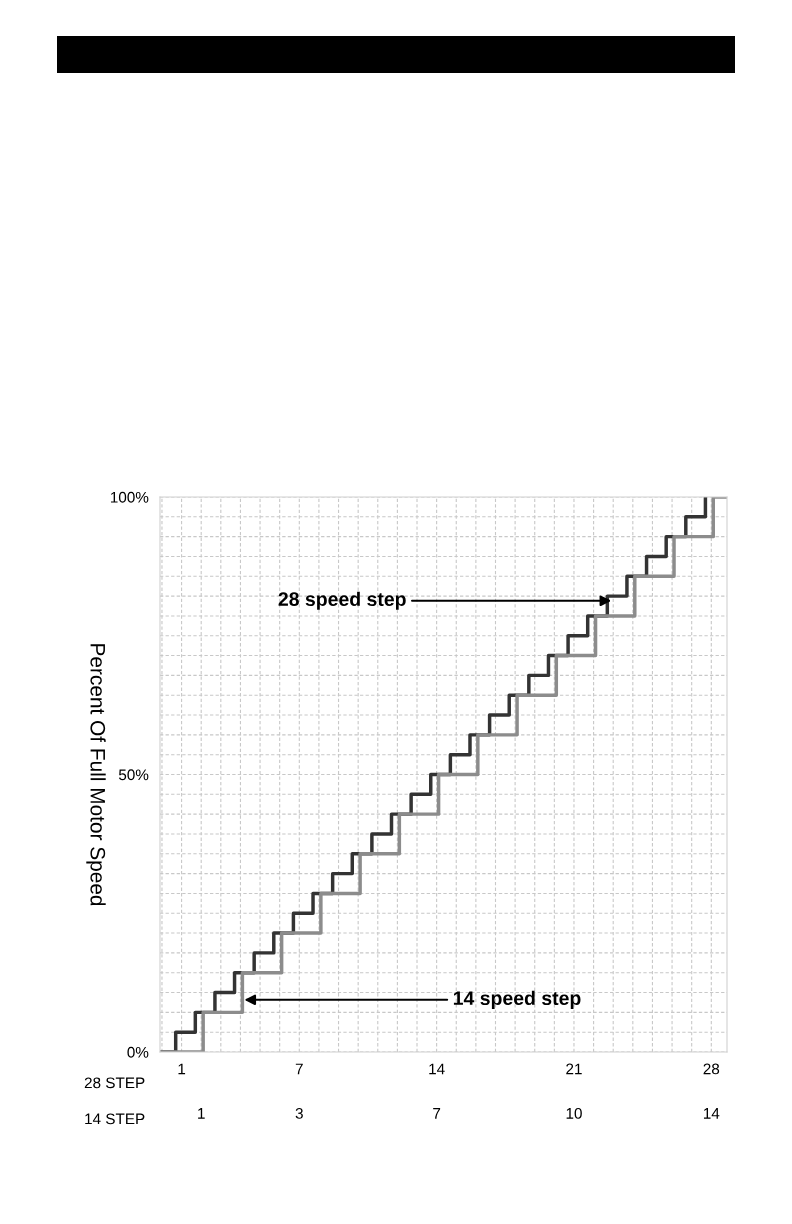 The height and width of the screenshot is (1224, 792). Describe the element at coordinates (574, 1113) in the screenshot. I see `x2-tick-label: 10` at that location.